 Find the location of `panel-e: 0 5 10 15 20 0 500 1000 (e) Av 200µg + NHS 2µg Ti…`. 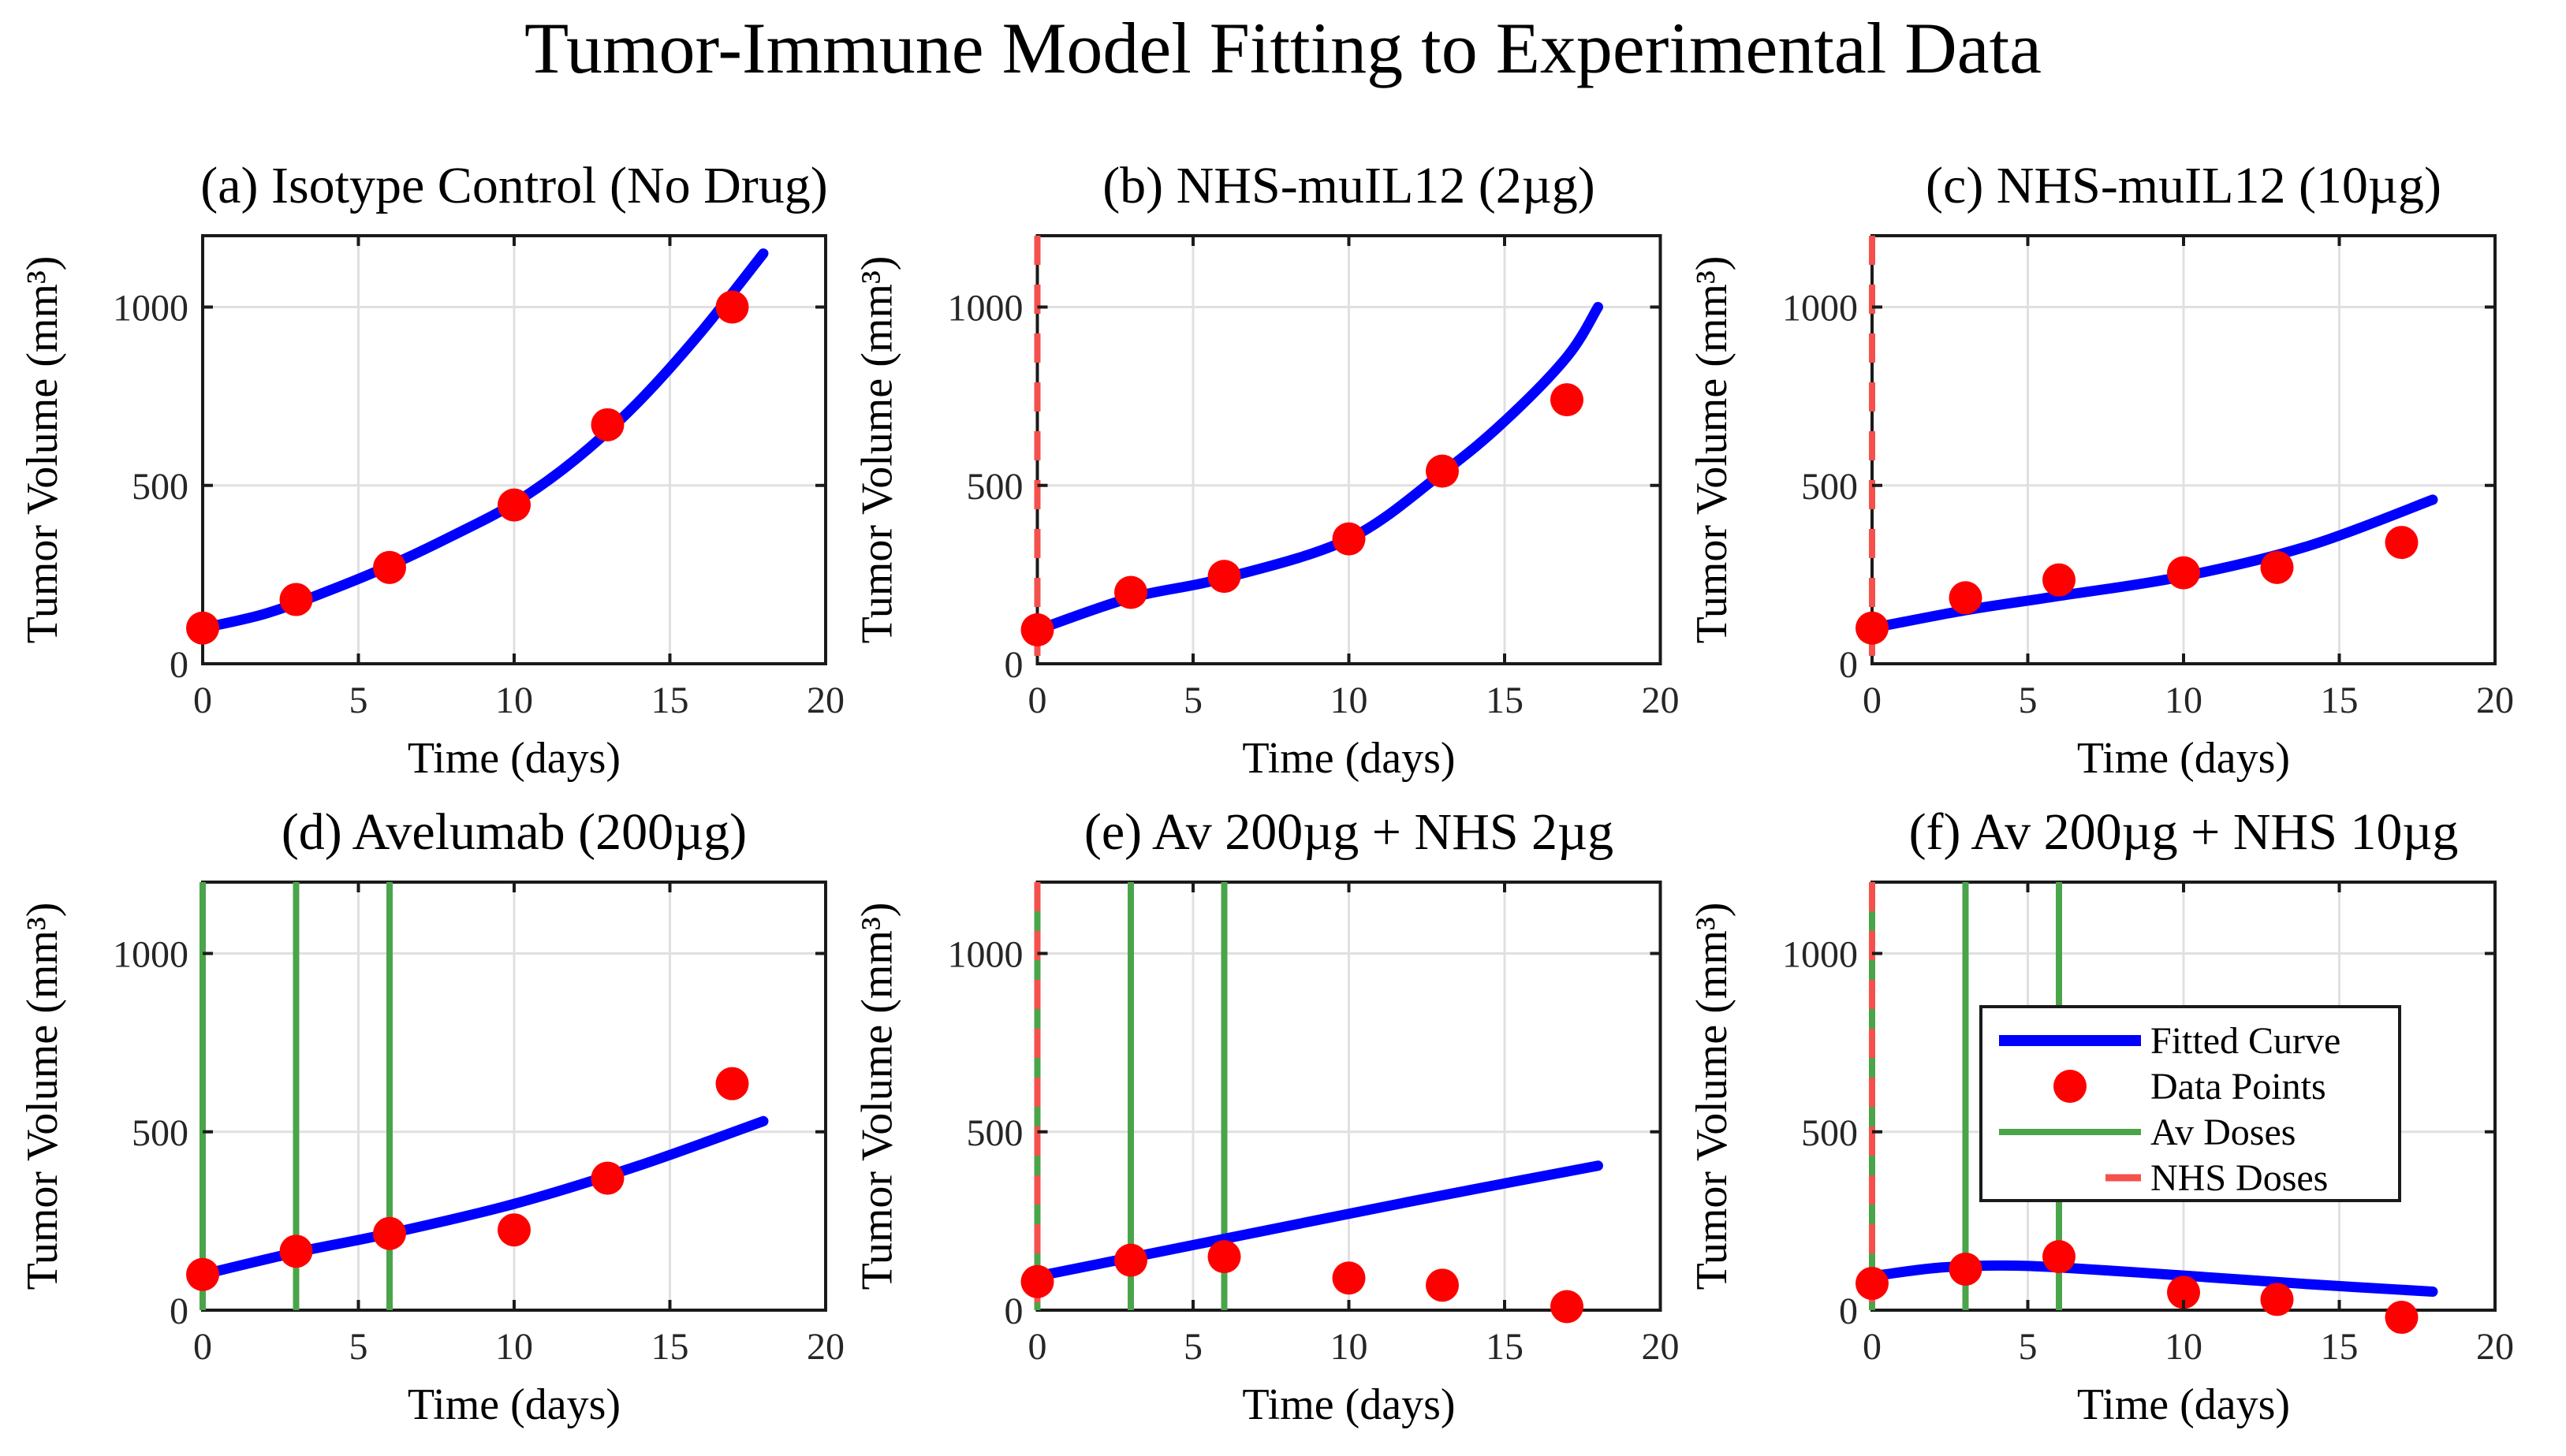

panel-e: 0 5 10 15 20 0 500 1000 (e) Av 200µg + NHS 2µg Ti… is located at coordinates (1266, 1116).